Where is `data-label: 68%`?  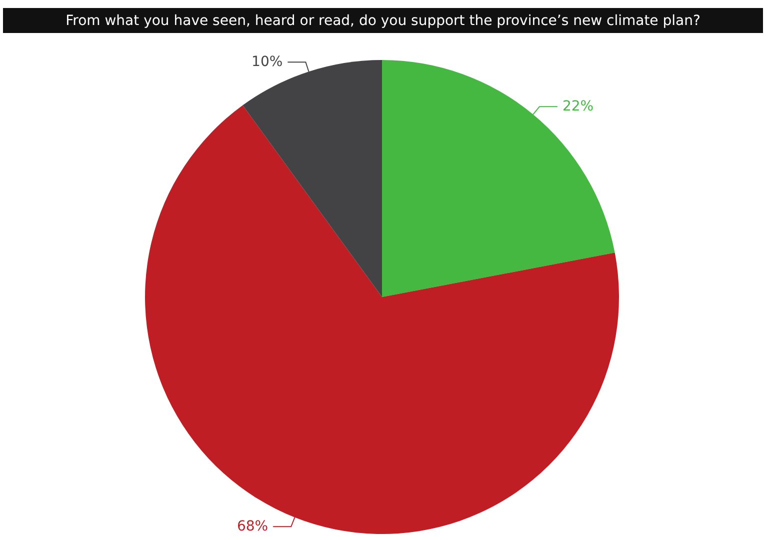 data-label: 68% is located at coordinates (252, 526).